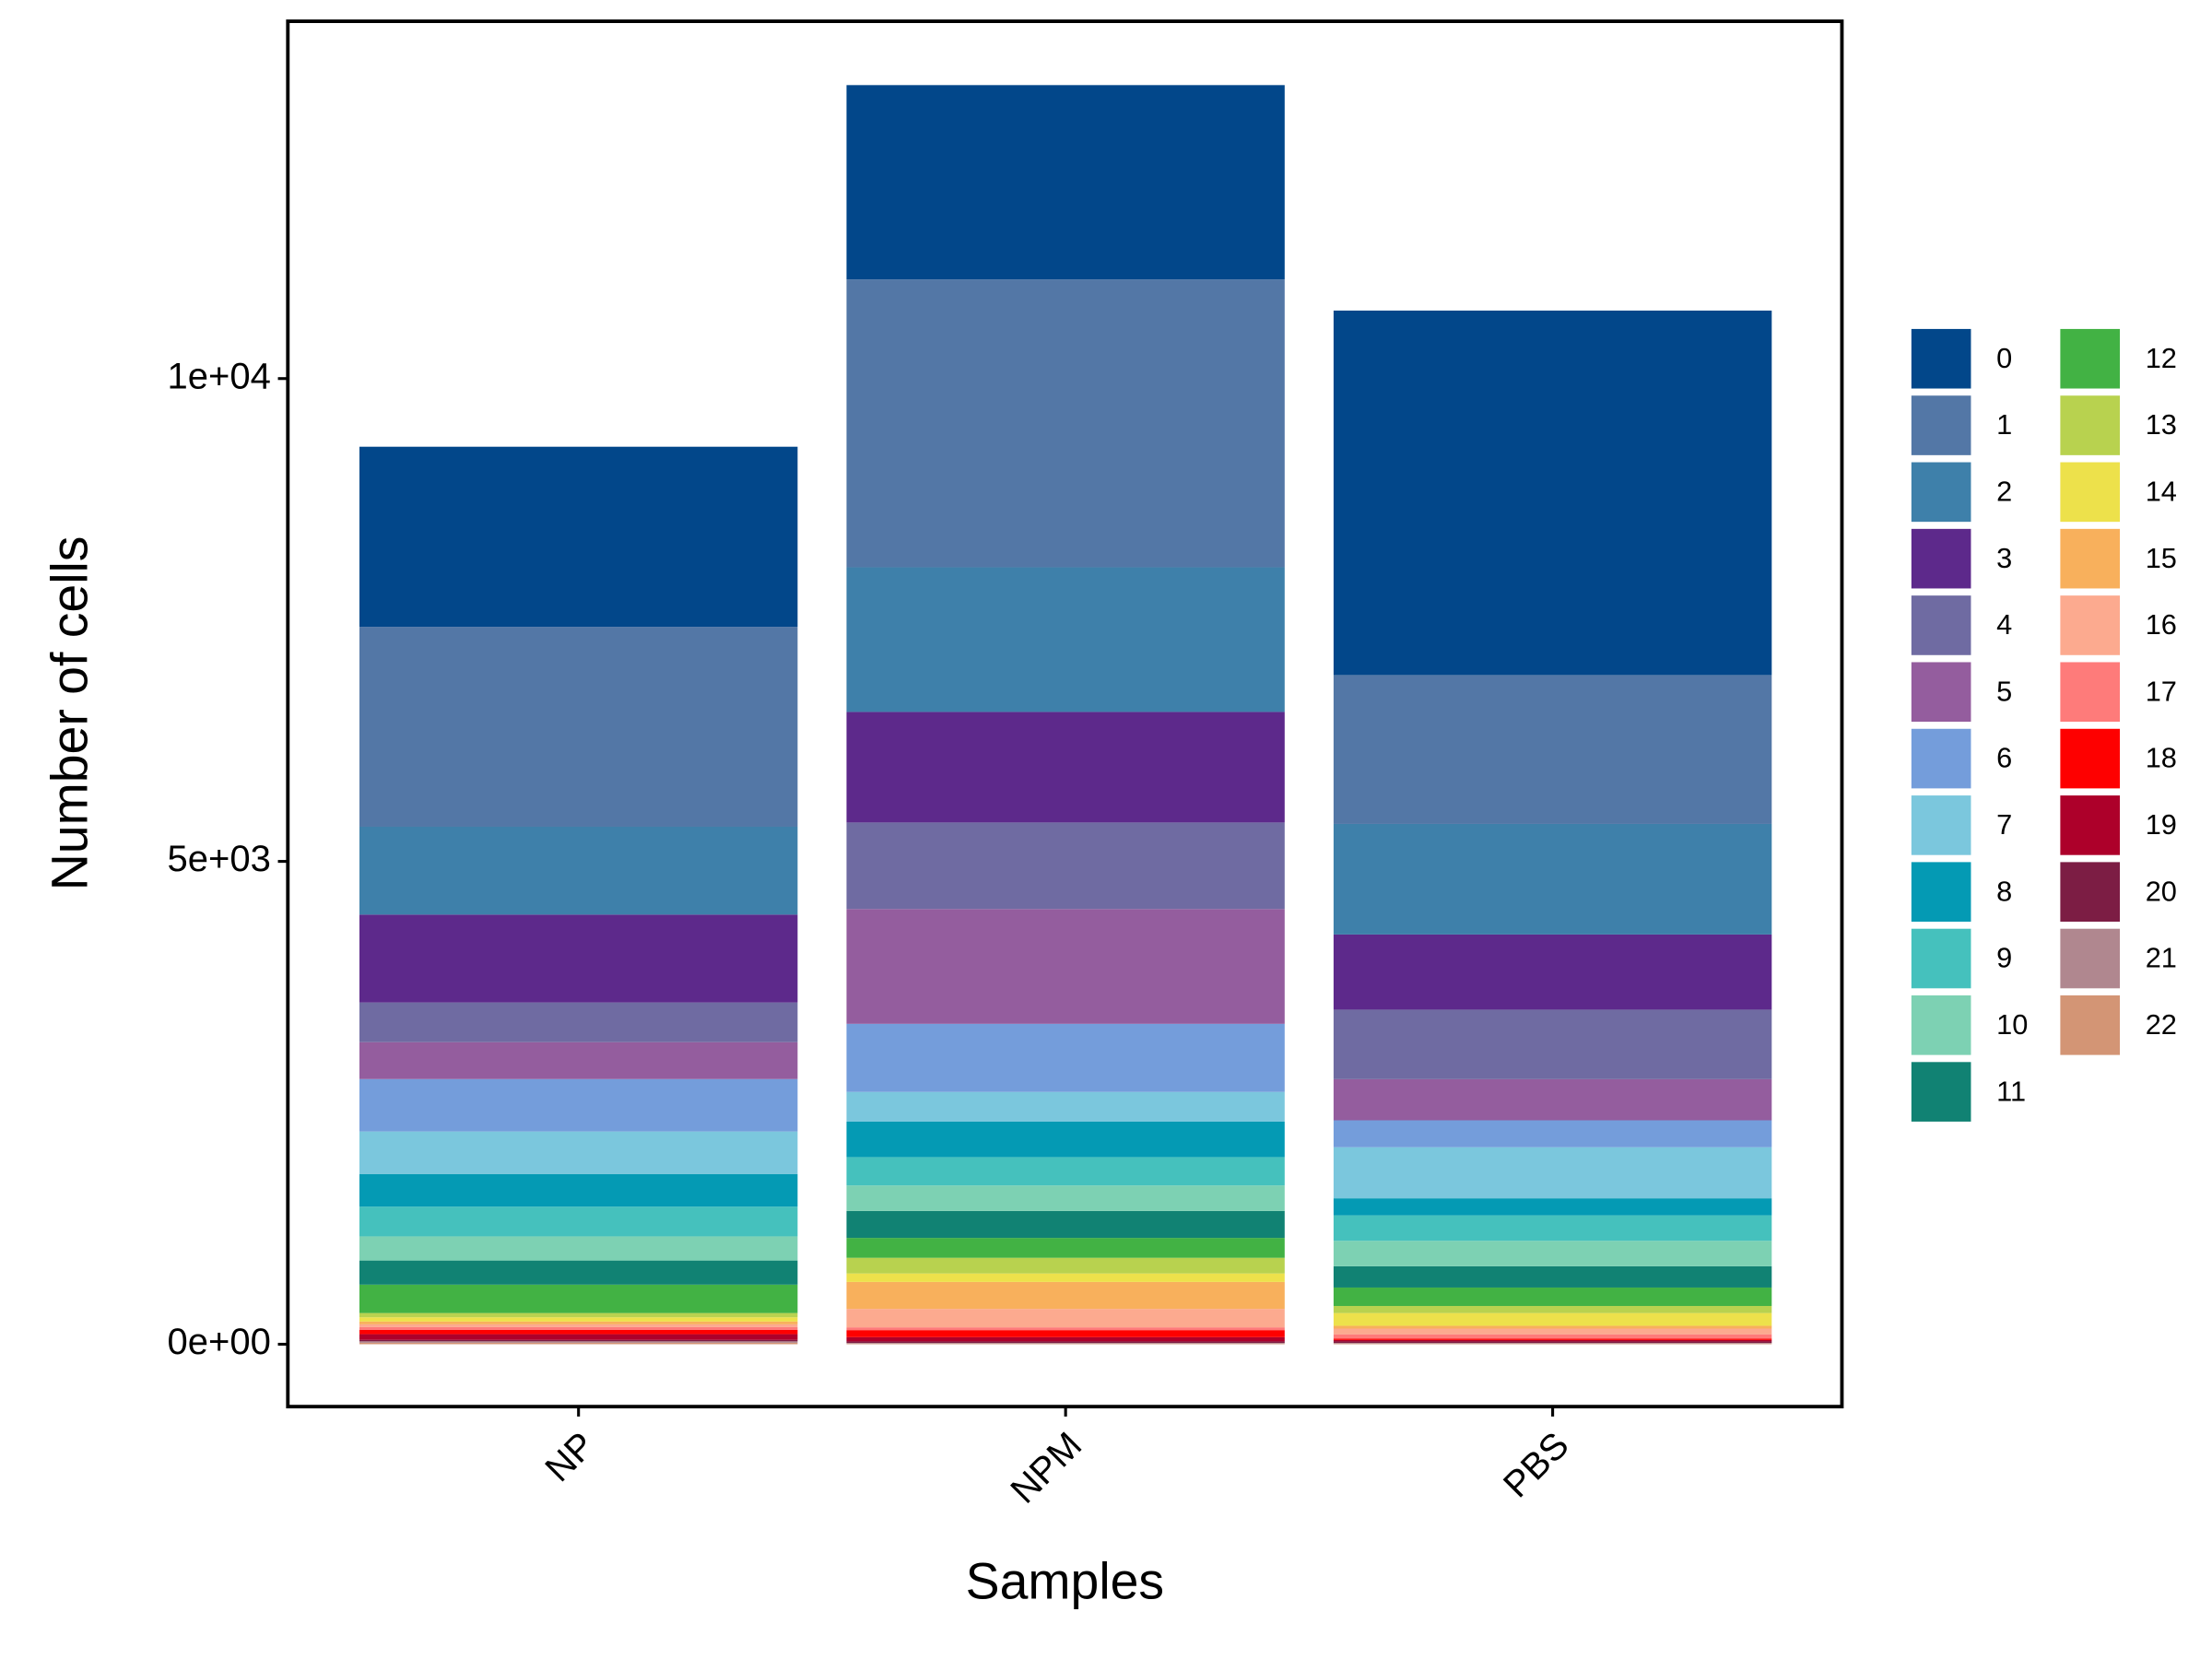  I want to click on legend-label: 10, so click(2012, 1024).